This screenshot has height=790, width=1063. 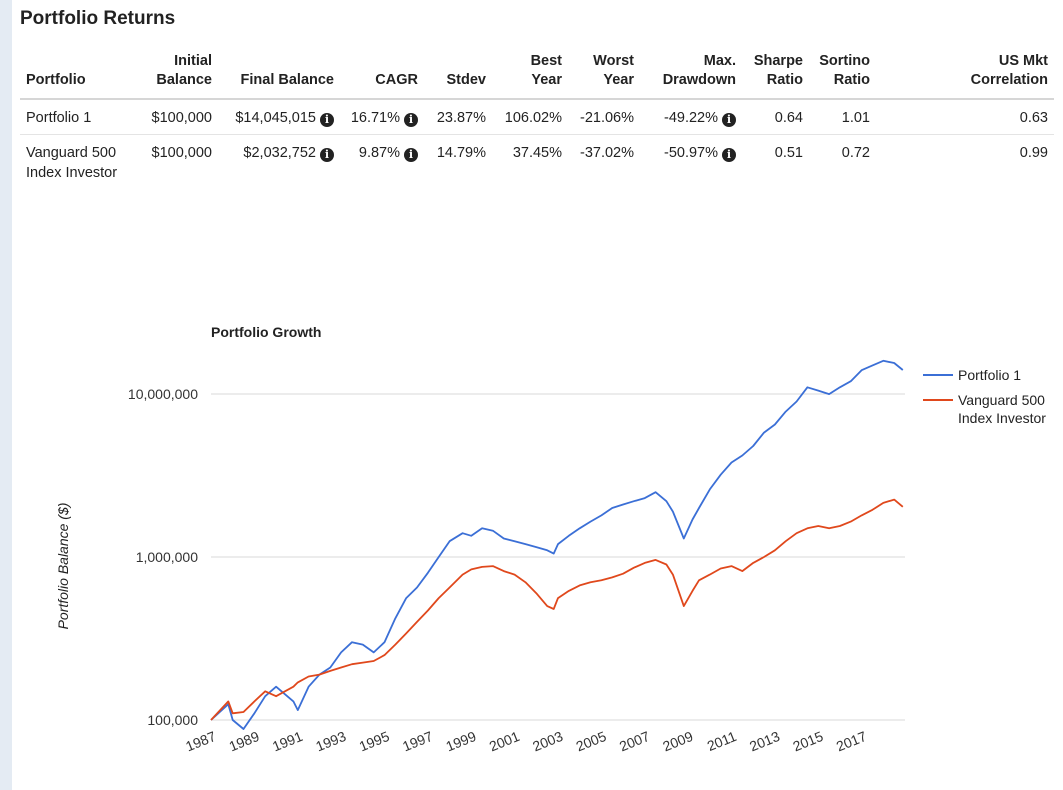 What do you see at coordinates (842, 117) in the screenshot?
I see `cell-sortino-ratio: 1.01` at bounding box center [842, 117].